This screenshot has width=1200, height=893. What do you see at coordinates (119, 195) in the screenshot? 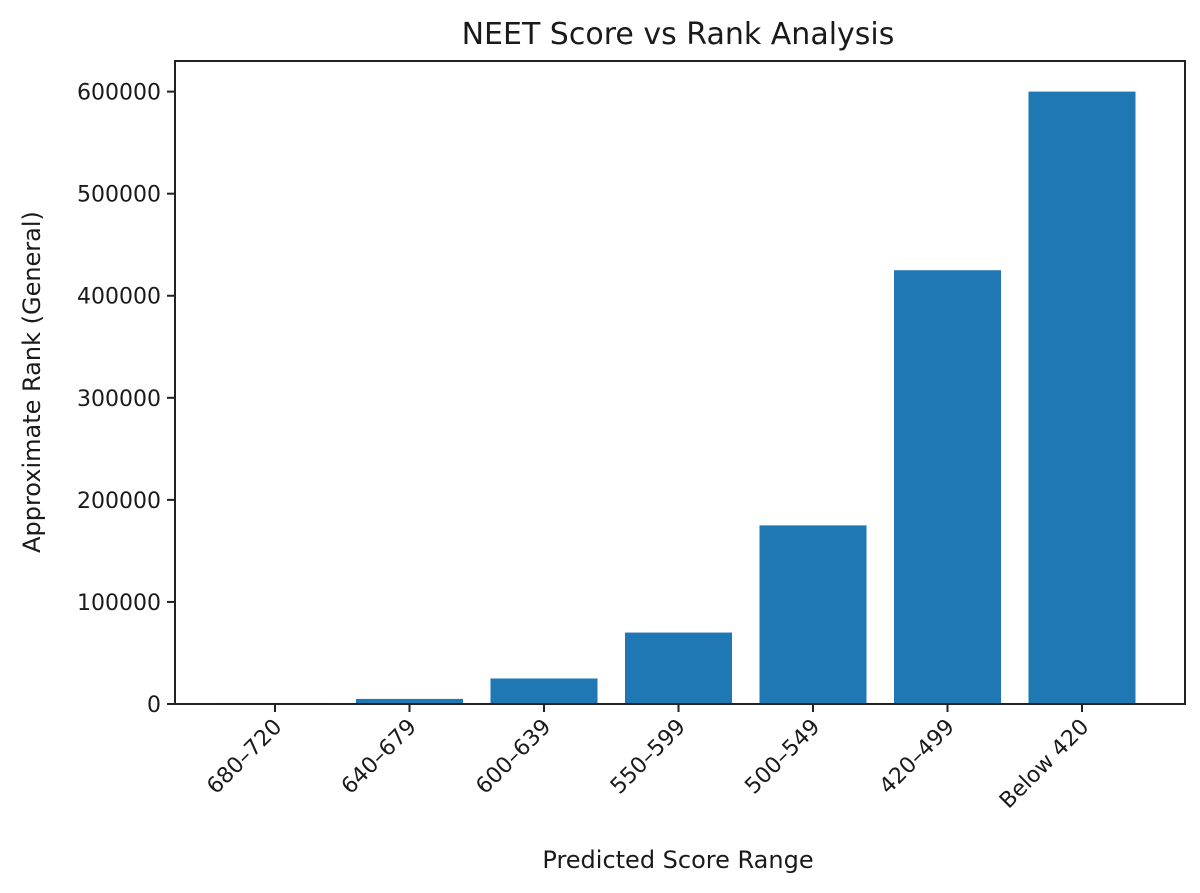
I see `y-tick-label-5: 500000` at bounding box center [119, 195].